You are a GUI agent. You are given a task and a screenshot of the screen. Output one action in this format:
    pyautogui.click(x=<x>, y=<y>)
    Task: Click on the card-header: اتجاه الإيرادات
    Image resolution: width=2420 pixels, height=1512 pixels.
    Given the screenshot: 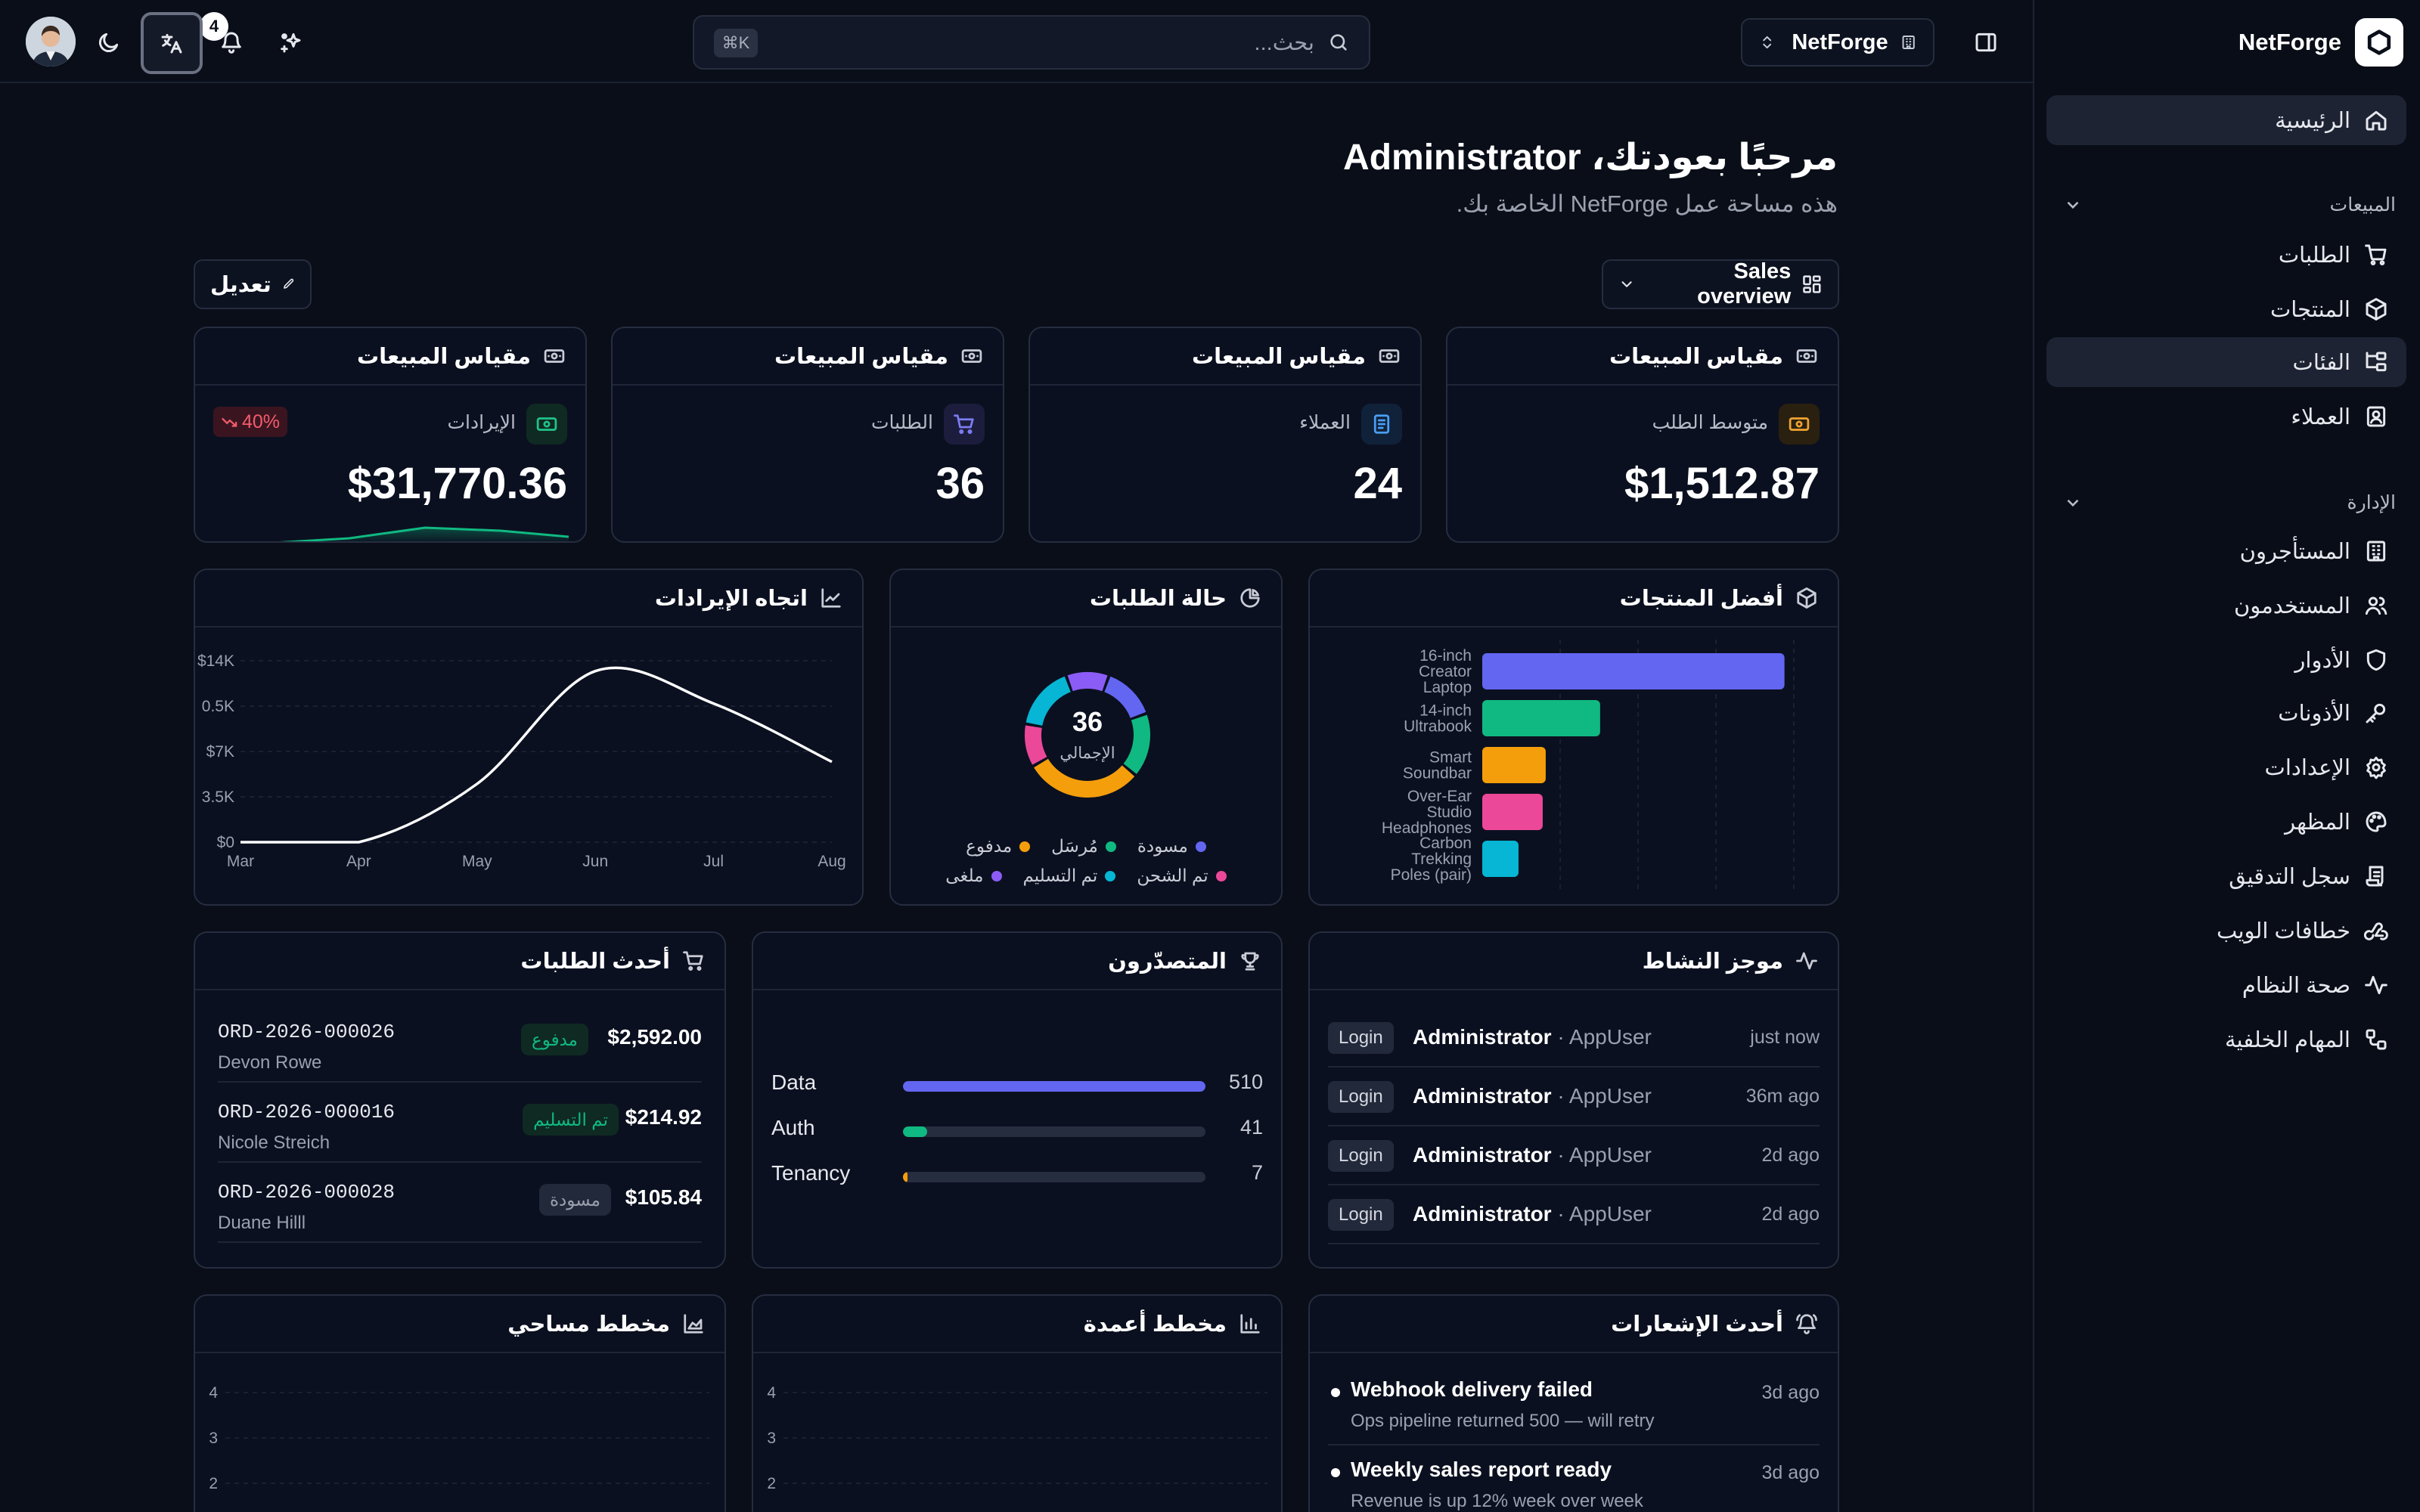 What is the action you would take?
    pyautogui.click(x=528, y=599)
    